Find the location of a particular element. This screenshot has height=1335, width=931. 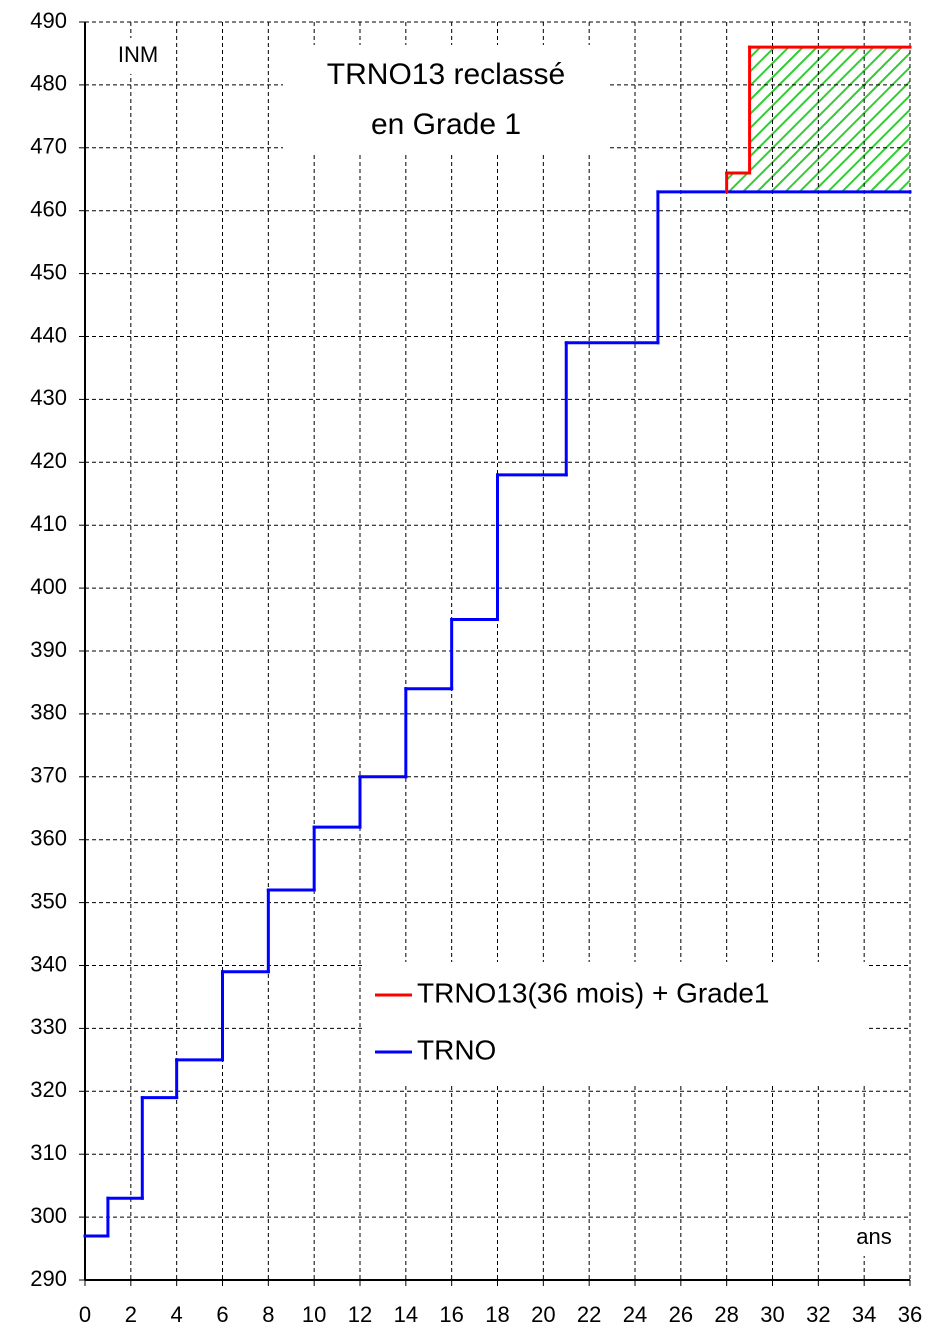

x-tick-label: 20 is located at coordinates (543, 1314).